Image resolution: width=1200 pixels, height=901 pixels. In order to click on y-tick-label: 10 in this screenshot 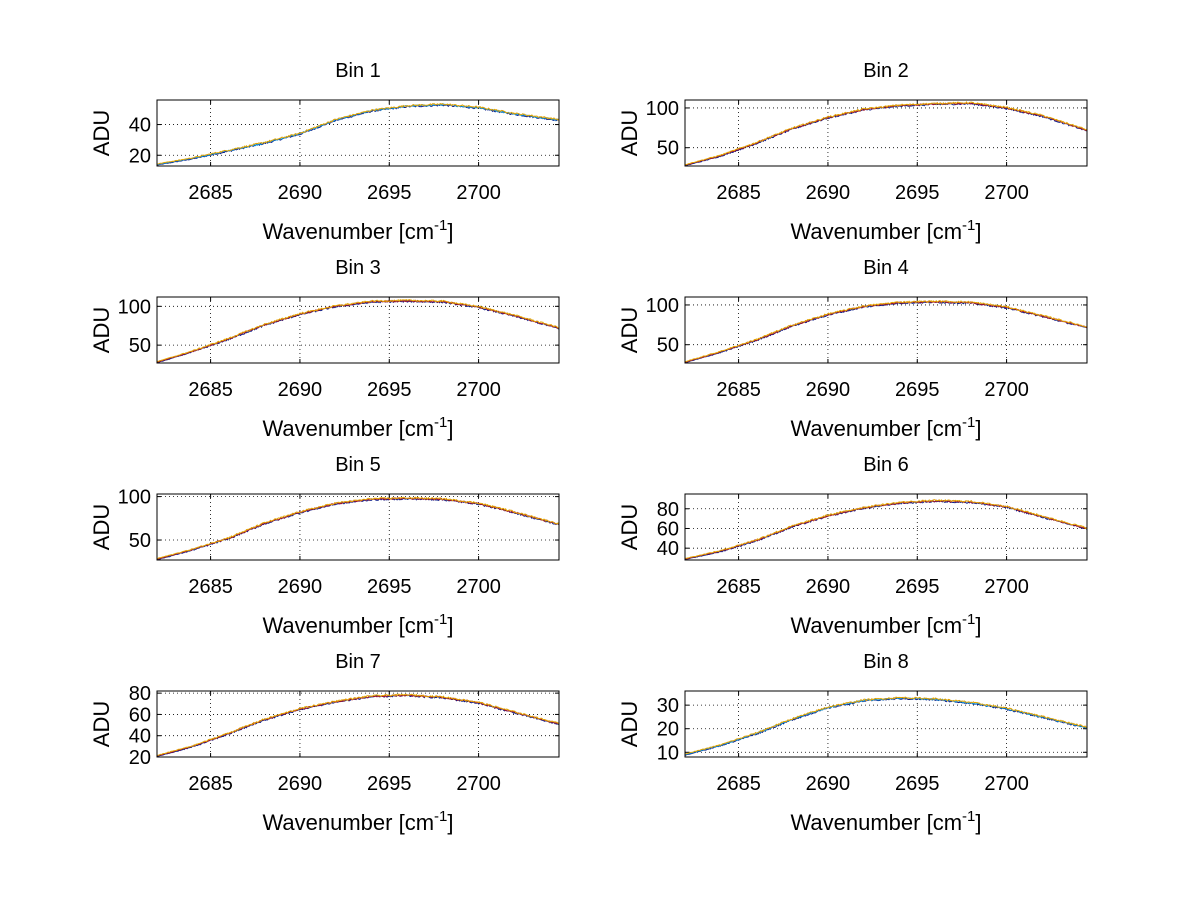, I will do `click(668, 753)`.